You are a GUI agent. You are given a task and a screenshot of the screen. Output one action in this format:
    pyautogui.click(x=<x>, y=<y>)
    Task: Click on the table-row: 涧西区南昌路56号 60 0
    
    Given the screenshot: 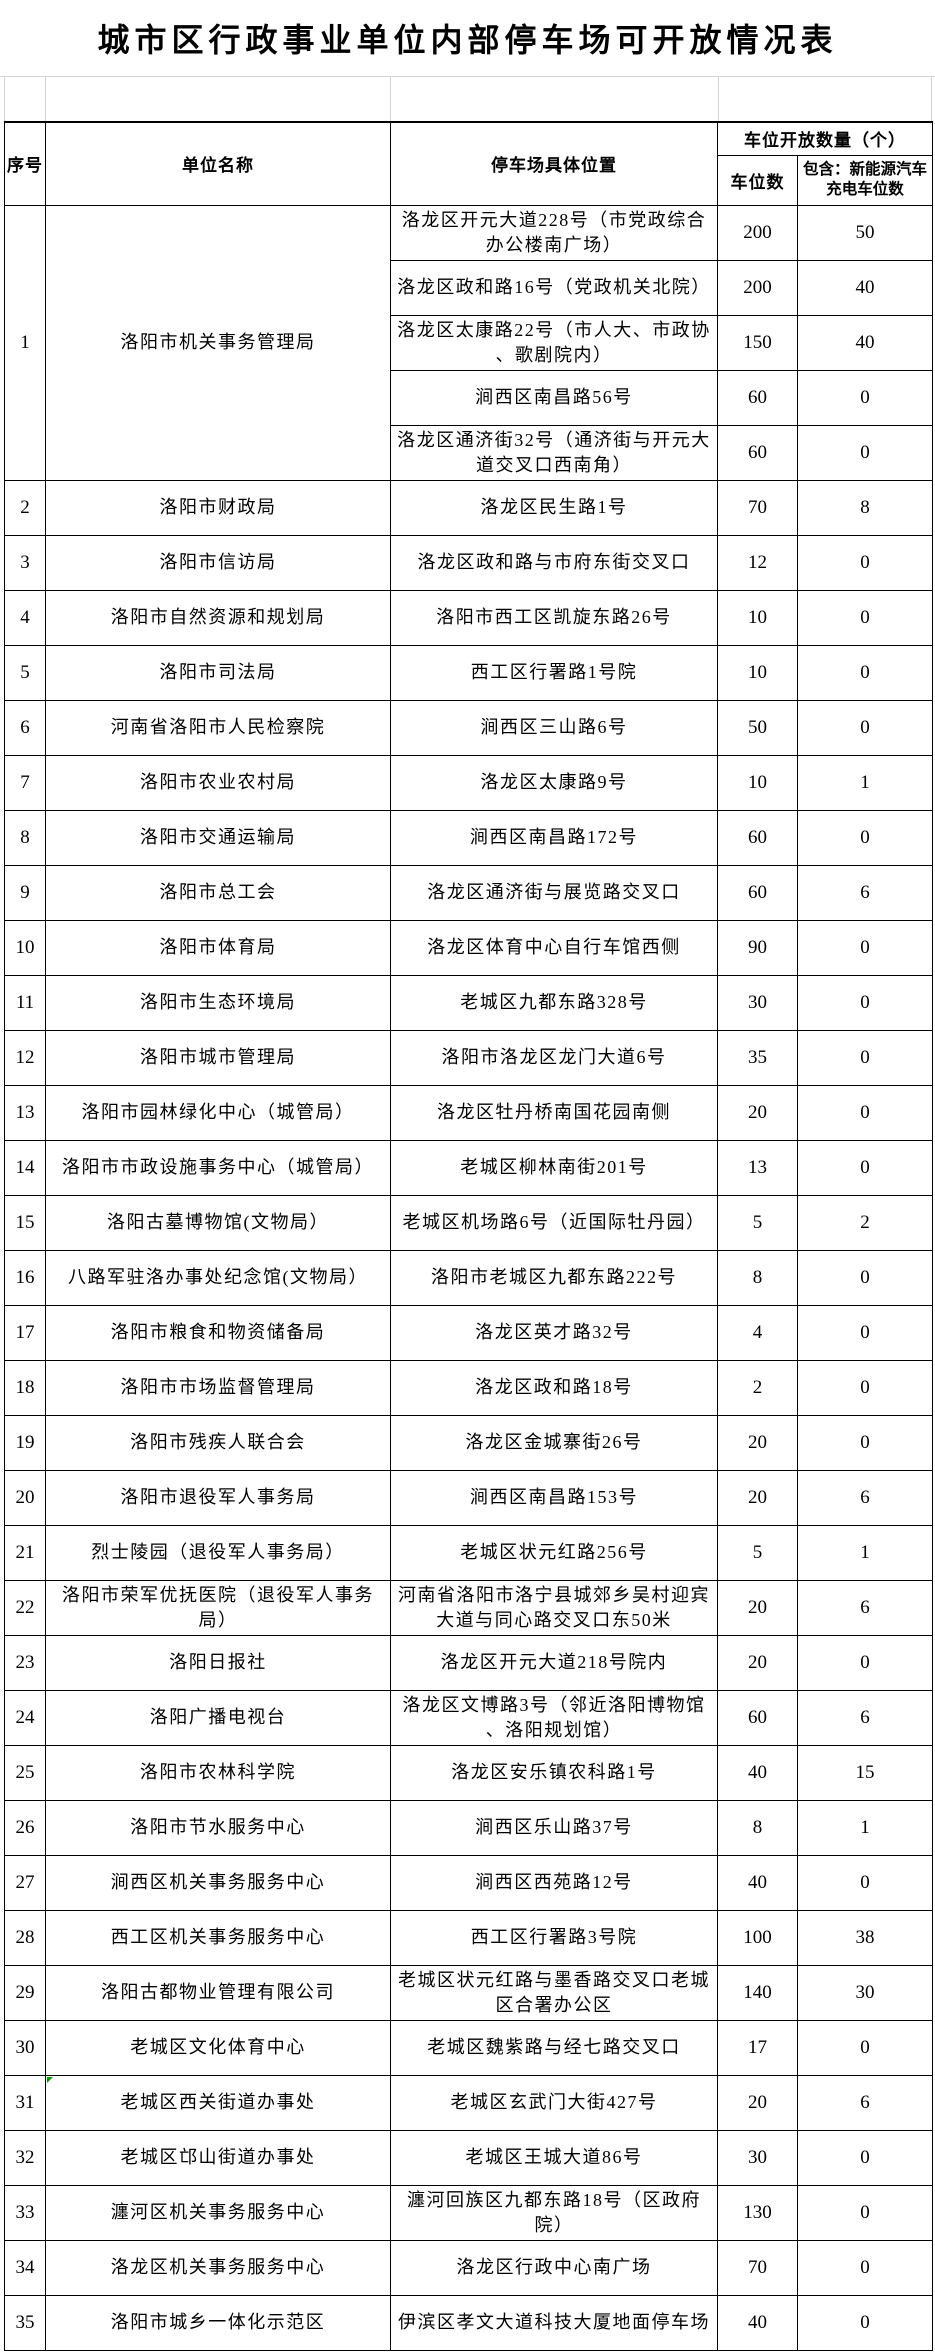 What is the action you would take?
    pyautogui.click(x=469, y=397)
    